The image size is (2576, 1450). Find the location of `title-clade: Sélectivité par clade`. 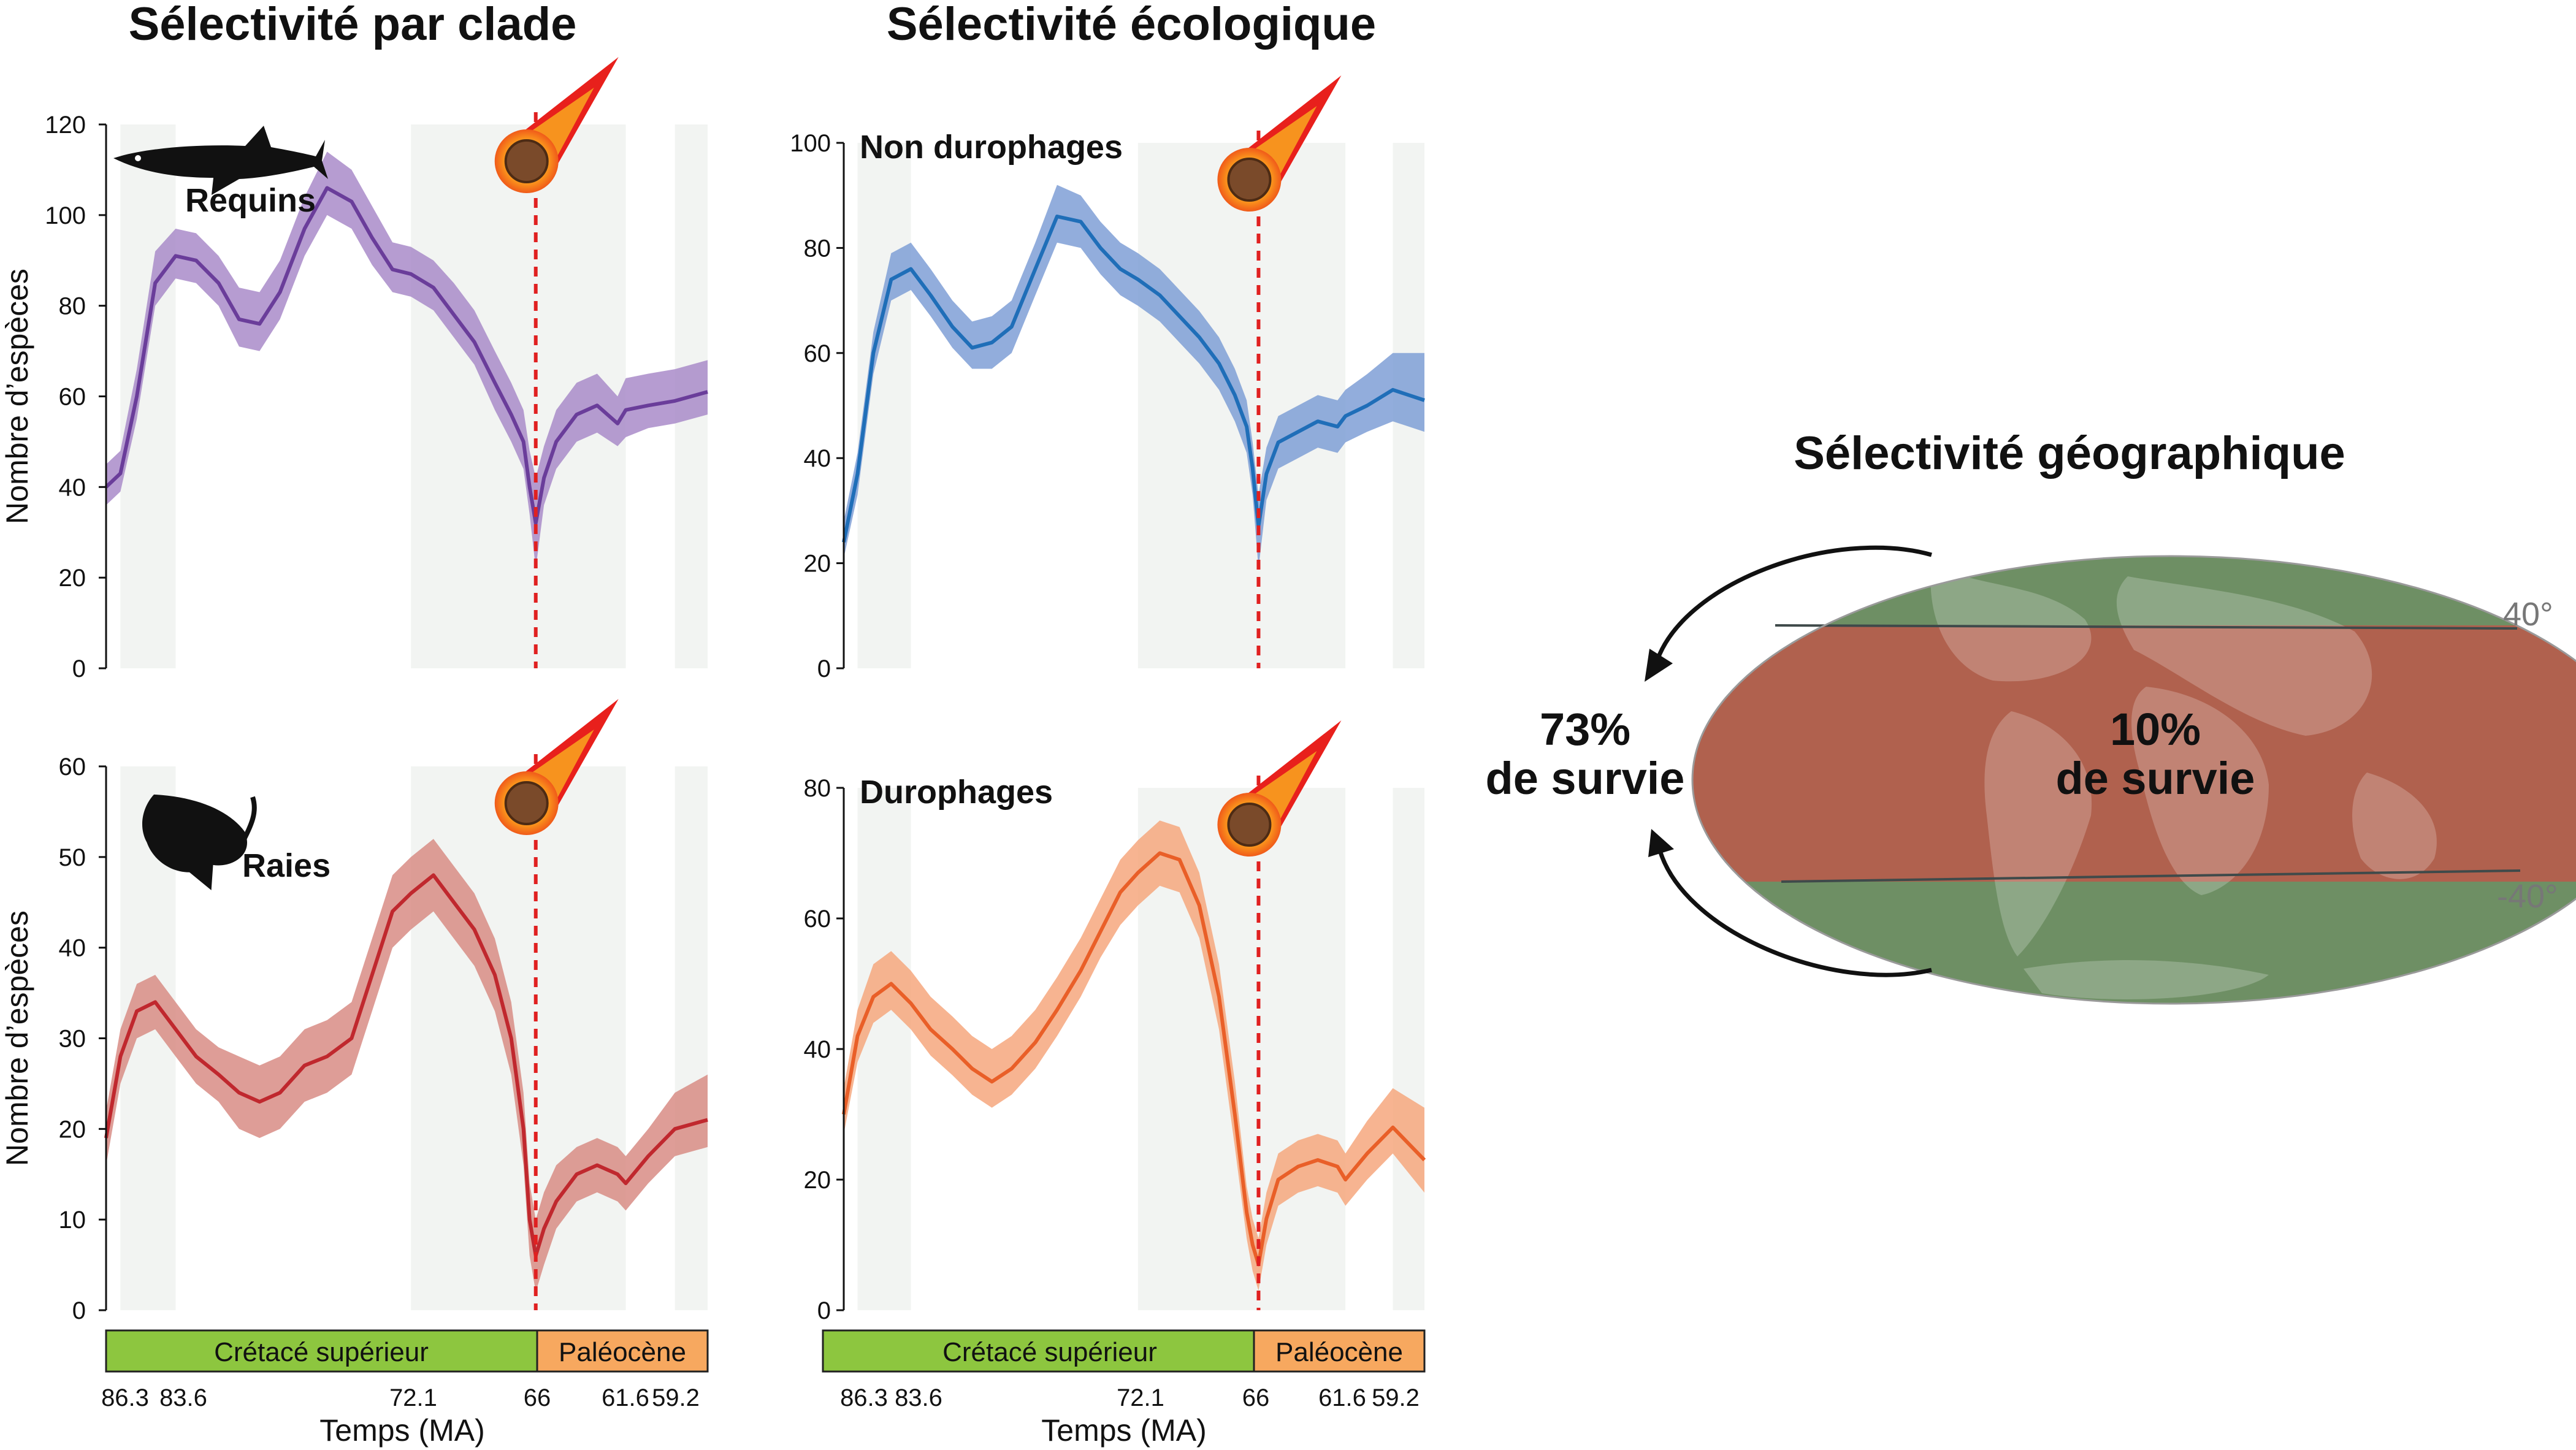

title-clade: Sélectivité par clade is located at coordinates (353, 25).